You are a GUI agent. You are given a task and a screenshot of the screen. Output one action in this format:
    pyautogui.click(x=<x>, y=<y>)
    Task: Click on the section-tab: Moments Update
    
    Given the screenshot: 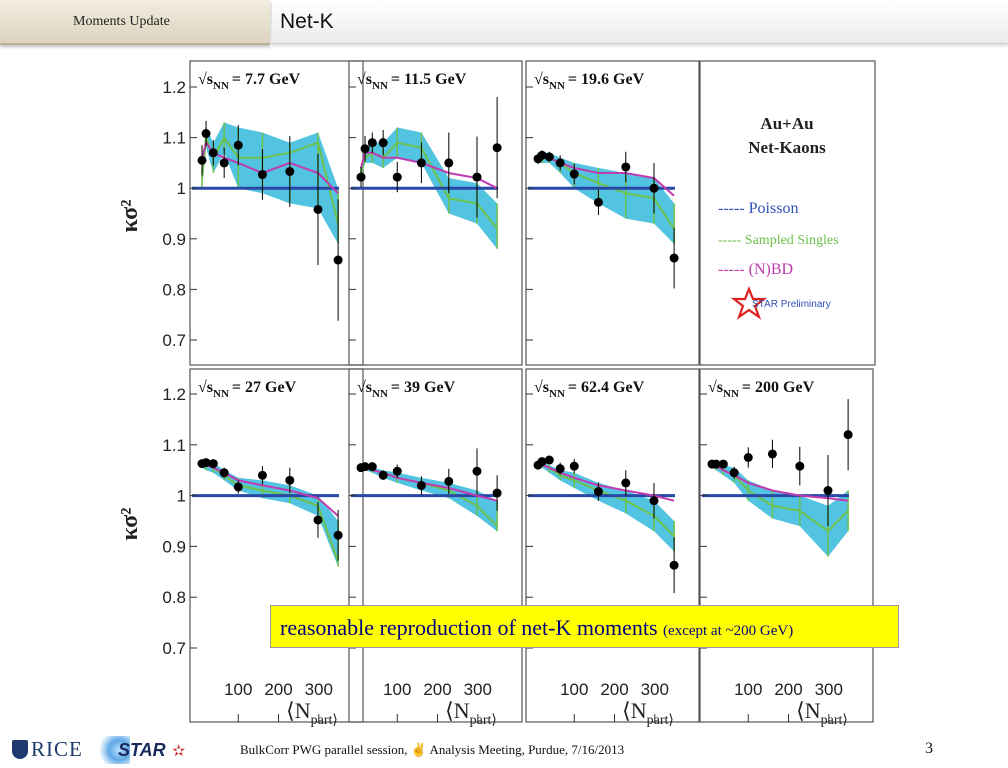 What is the action you would take?
    pyautogui.click(x=135, y=22)
    